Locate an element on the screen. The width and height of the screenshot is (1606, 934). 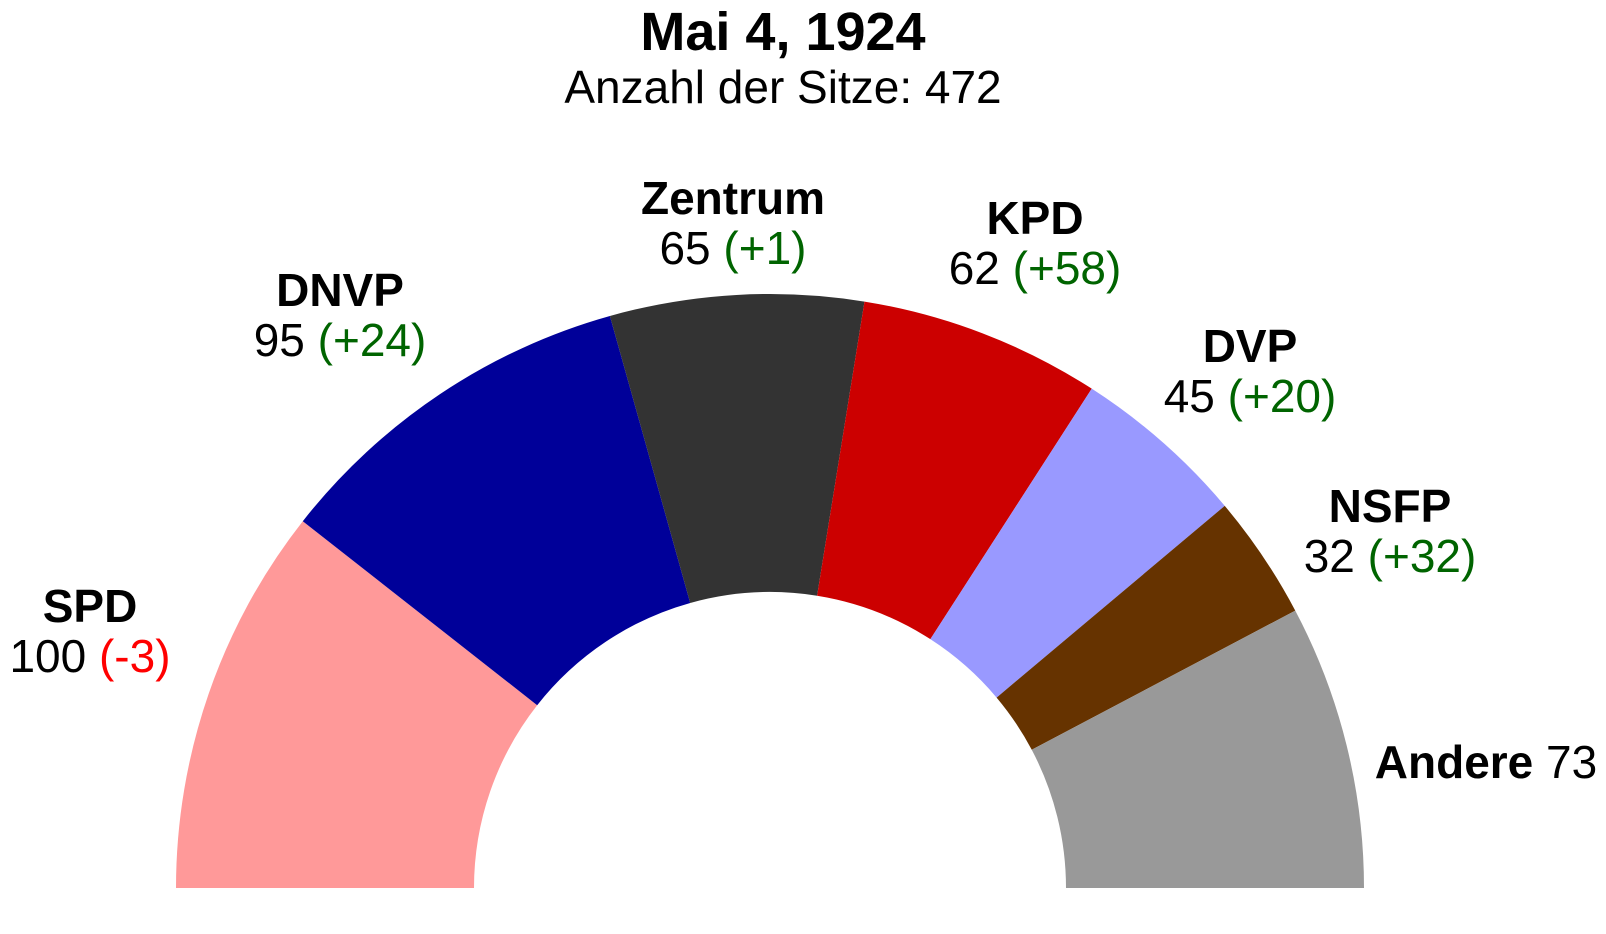
segment-andere is located at coordinates (1197, 749).